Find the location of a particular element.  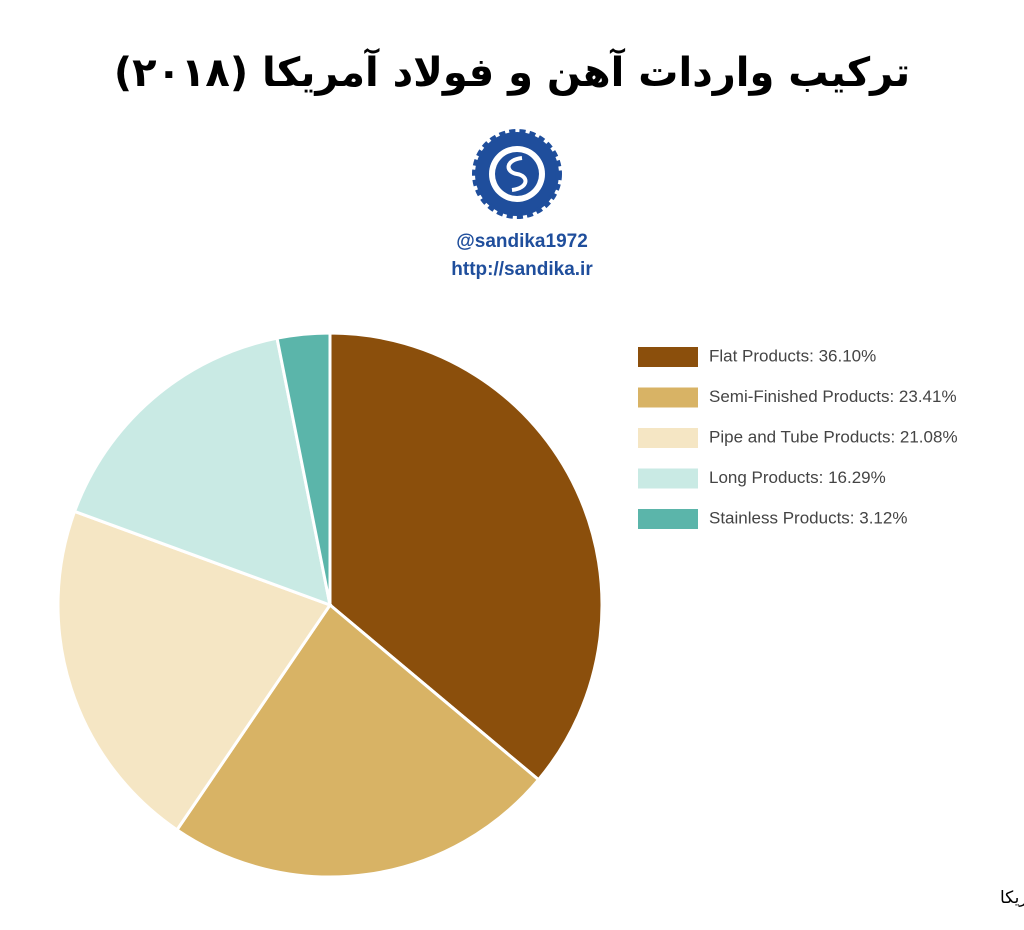

source: منبع: گمرک آمریکا is located at coordinates (1012, 897).